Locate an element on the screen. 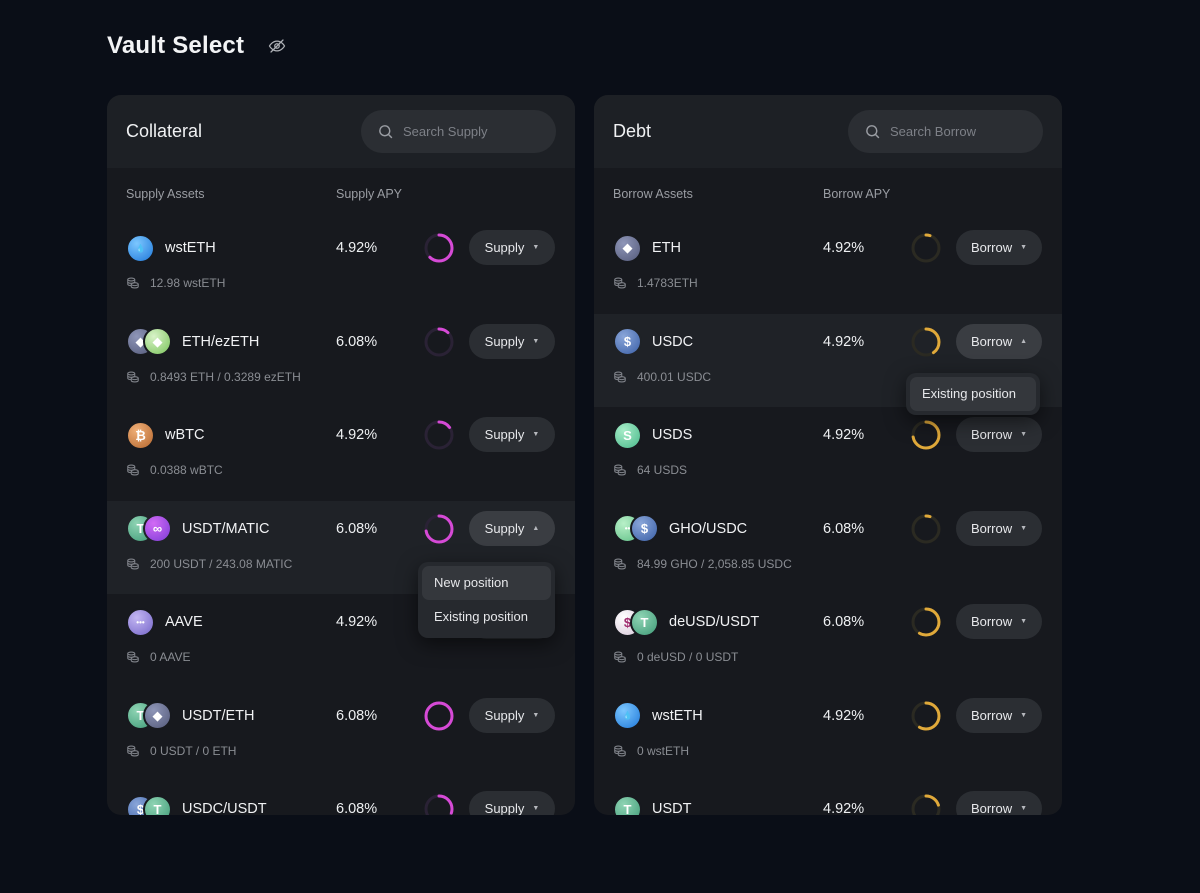  asset-row: ◆ ETH 1.4783ETH 4.92% Borrow ▼ is located at coordinates (828, 267).